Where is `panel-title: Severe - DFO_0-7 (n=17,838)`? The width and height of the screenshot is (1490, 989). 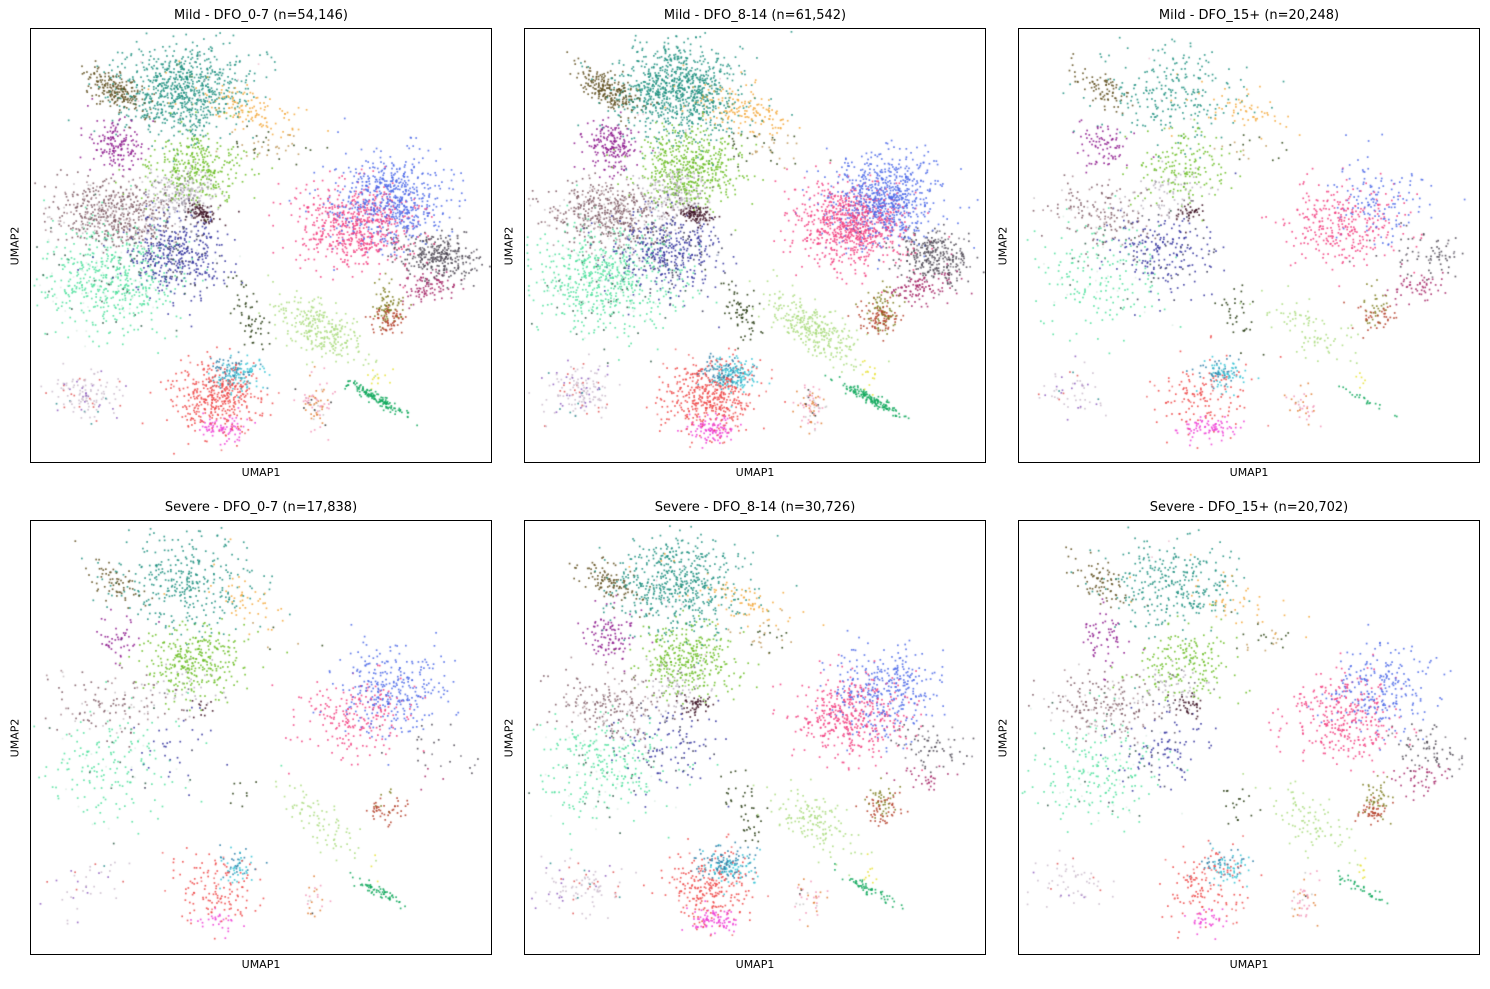 panel-title: Severe - DFO_0-7 (n=17,838) is located at coordinates (261, 507).